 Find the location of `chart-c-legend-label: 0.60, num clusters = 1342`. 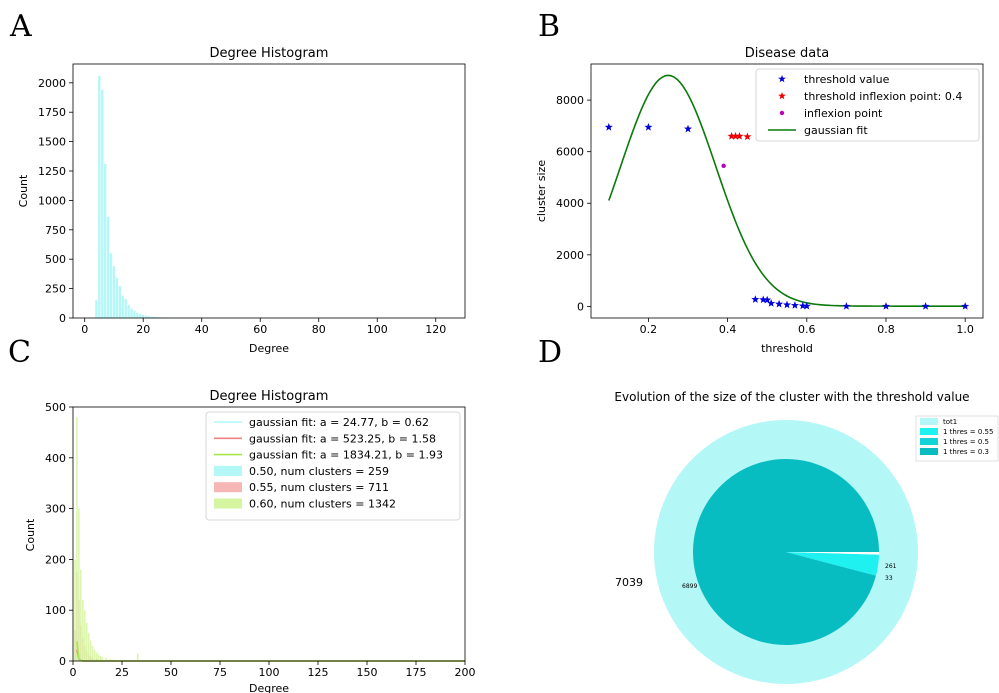

chart-c-legend-label: 0.60, num clusters = 1342 is located at coordinates (322, 504).